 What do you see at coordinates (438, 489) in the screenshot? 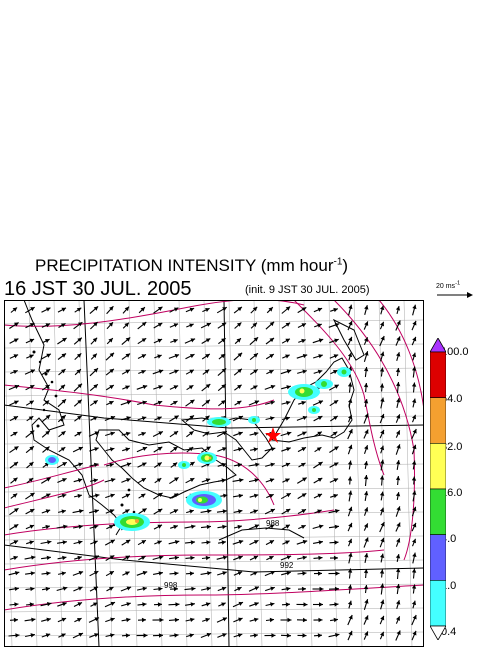
I see `colorbar` at bounding box center [438, 489].